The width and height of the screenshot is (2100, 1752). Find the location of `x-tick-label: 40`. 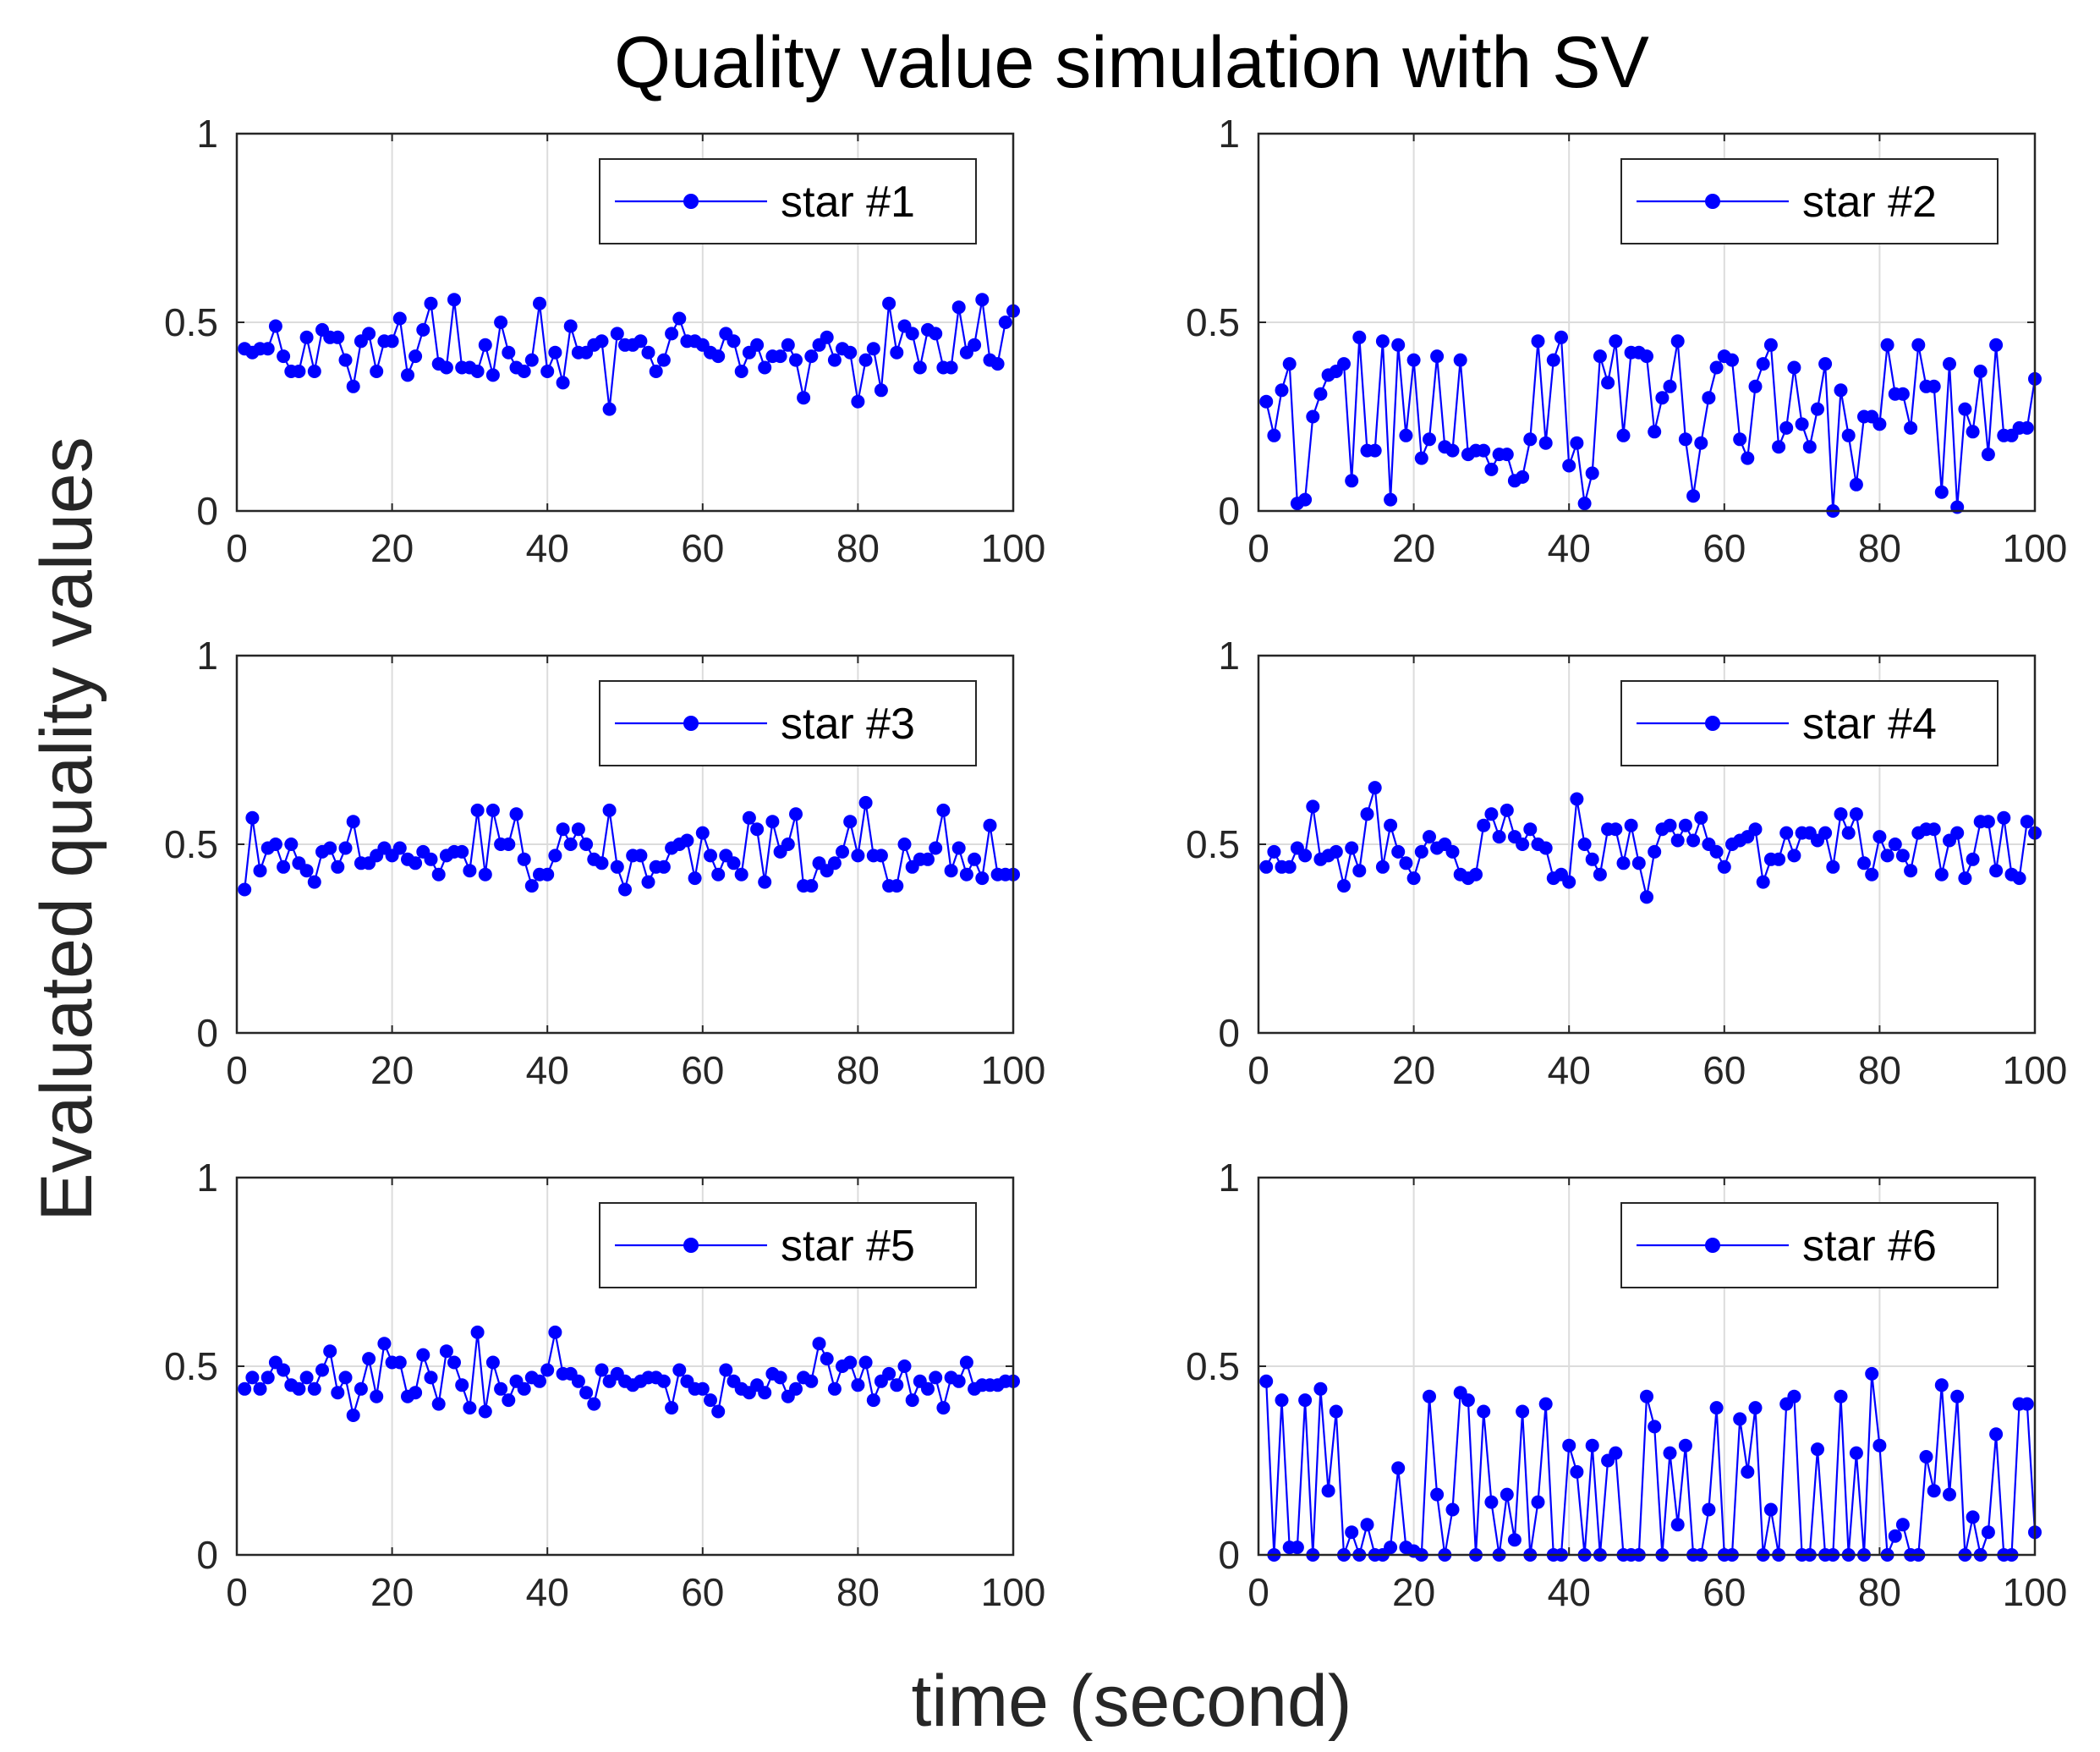

x-tick-label: 40 is located at coordinates (547, 548).